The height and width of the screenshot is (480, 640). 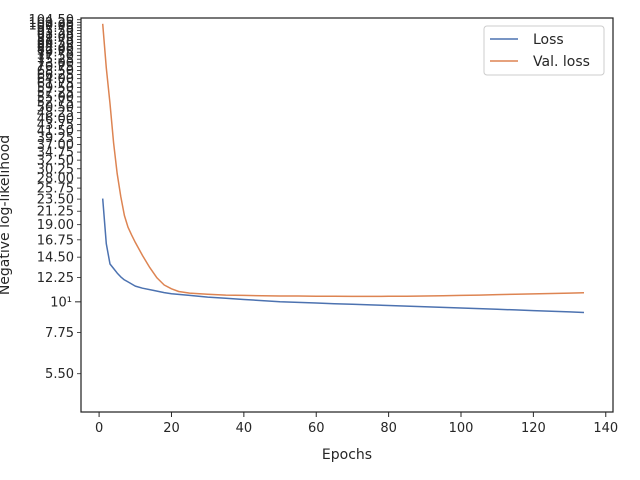 I want to click on legend-label: Val. loss, so click(x=561, y=62).